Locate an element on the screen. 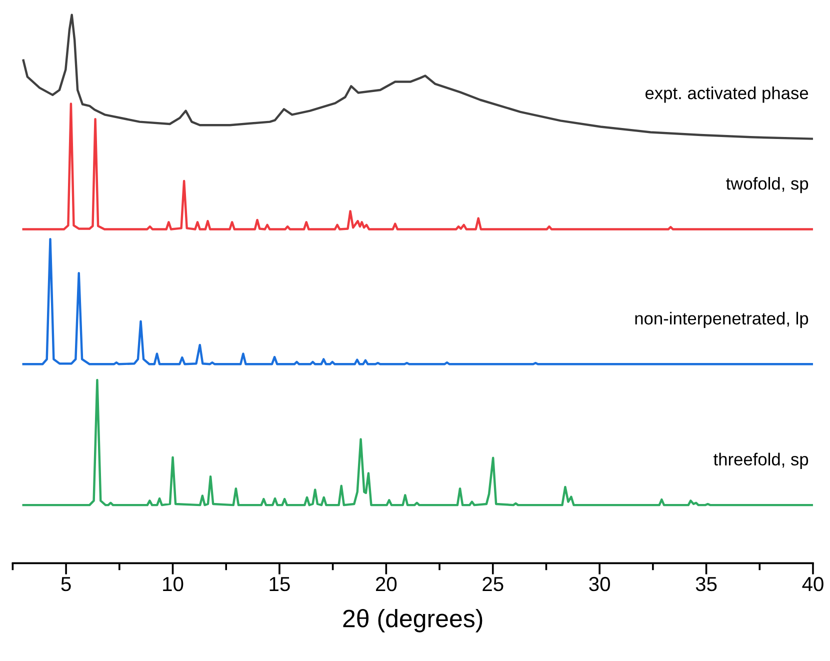 Image resolution: width=830 pixels, height=661 pixels. x-tick-label: 5 is located at coordinates (66, 584).